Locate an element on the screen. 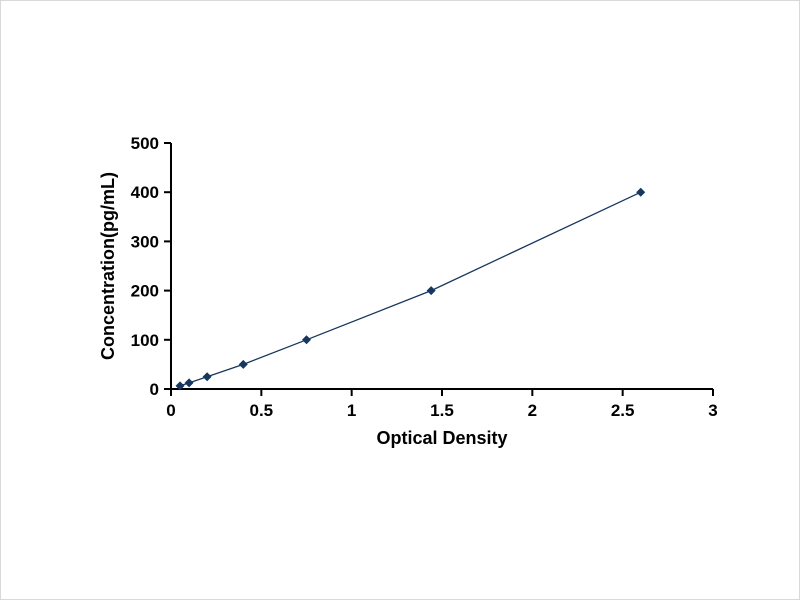 Image resolution: width=800 pixels, height=600 pixels. y-tick-label: 200 is located at coordinates (145, 291).